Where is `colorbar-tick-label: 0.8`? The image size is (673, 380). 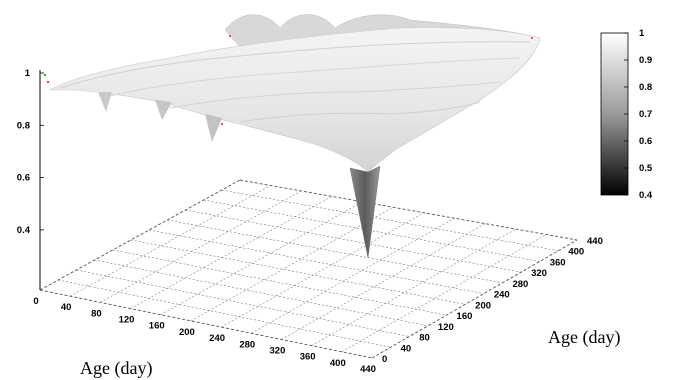
colorbar-tick-label: 0.8 is located at coordinates (645, 87).